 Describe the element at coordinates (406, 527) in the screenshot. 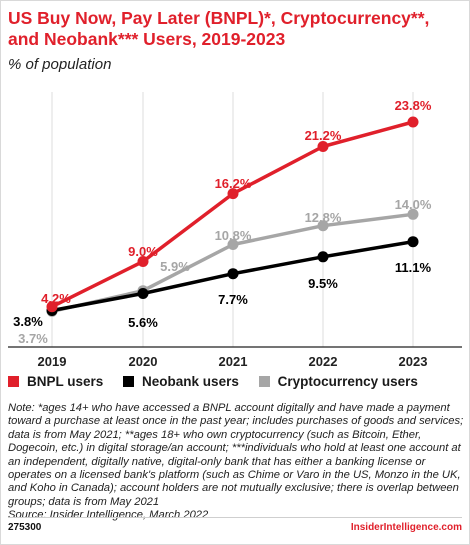

I see `brand-name: InsiderIntelligence.com` at that location.